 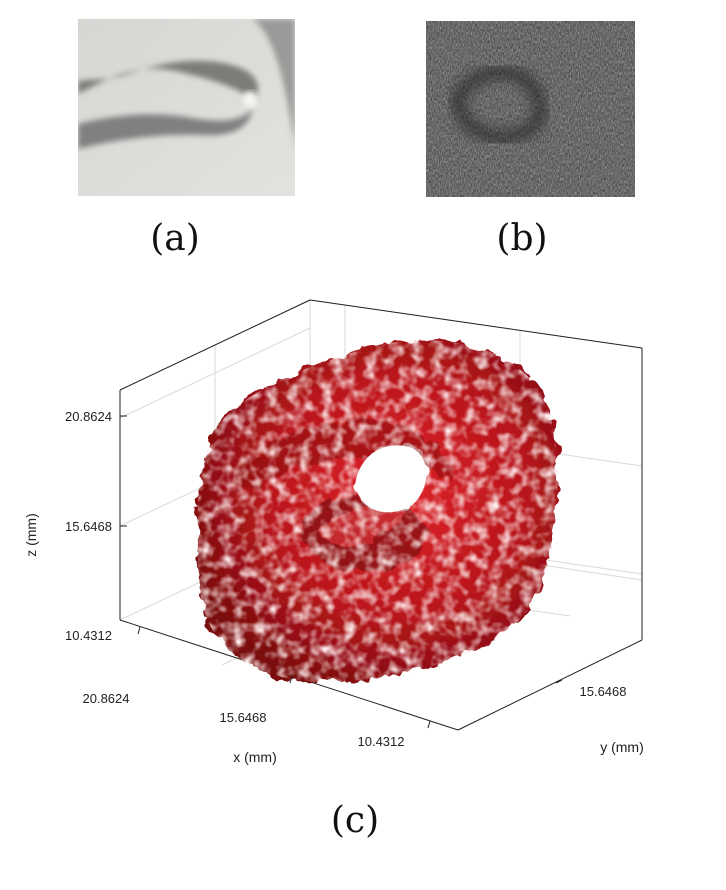 What do you see at coordinates (175, 238) in the screenshot?
I see `panel-a-caption: (a)` at bounding box center [175, 238].